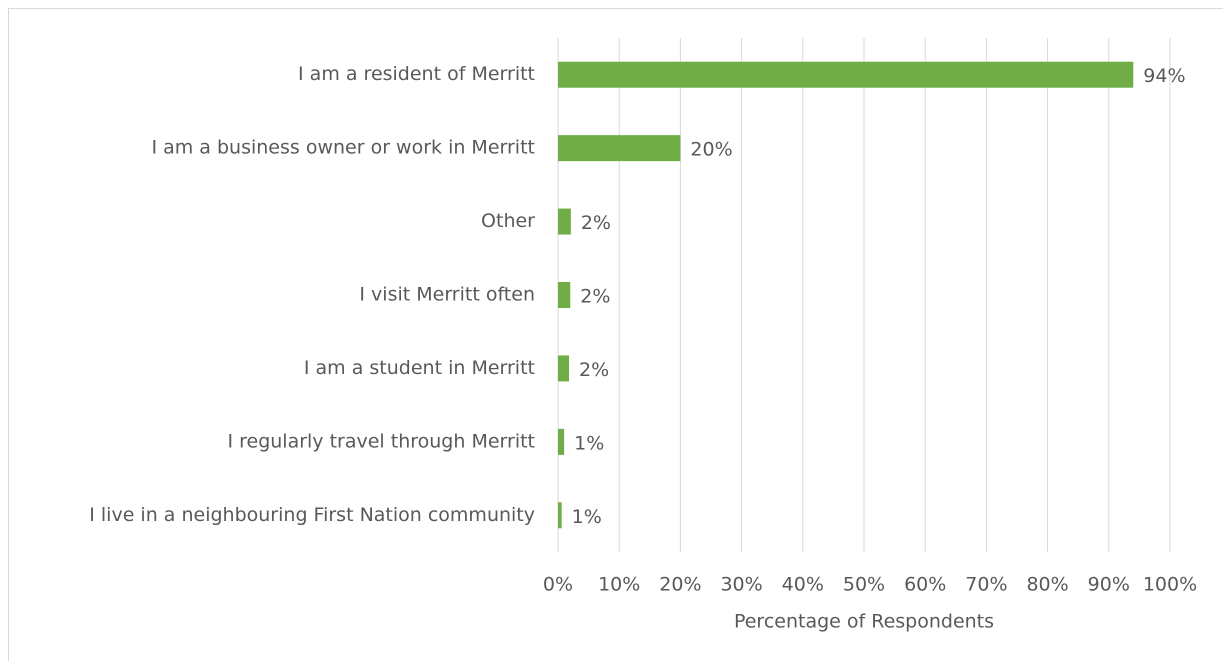 Image resolution: width=1223 pixels, height=661 pixels. What do you see at coordinates (1047, 585) in the screenshot?
I see `x-tick-label: 80%` at bounding box center [1047, 585].